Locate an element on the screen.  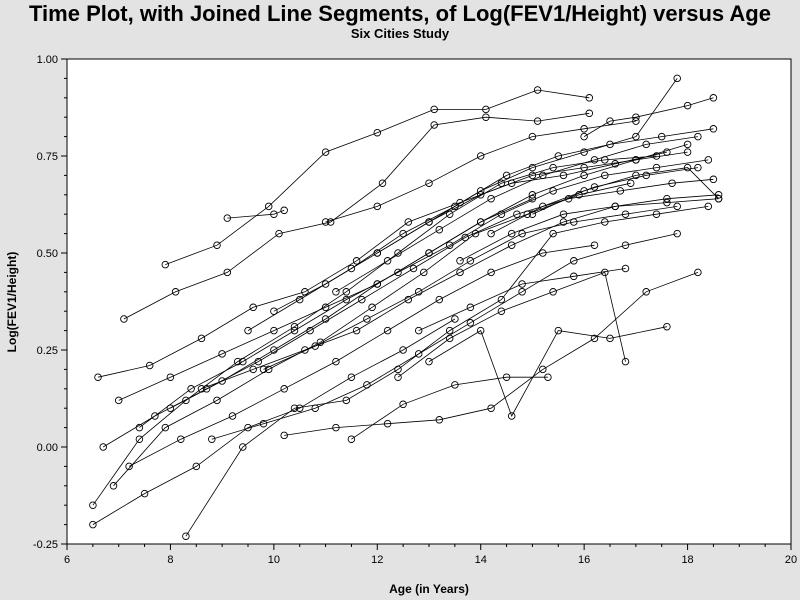
x-tick-label: 16 is located at coordinates (584, 560).